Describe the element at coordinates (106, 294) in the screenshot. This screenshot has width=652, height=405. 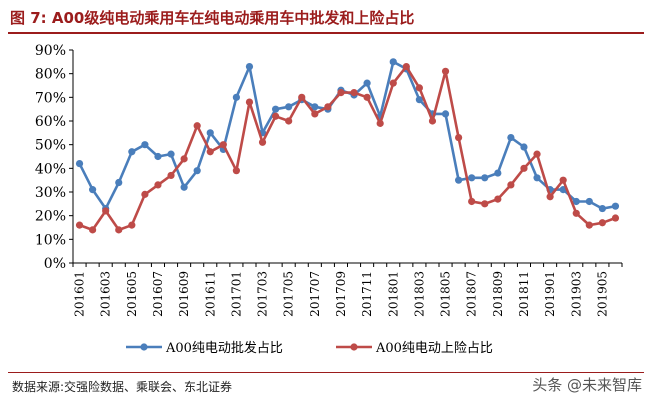
I see `x-tick-label: 201603` at that location.